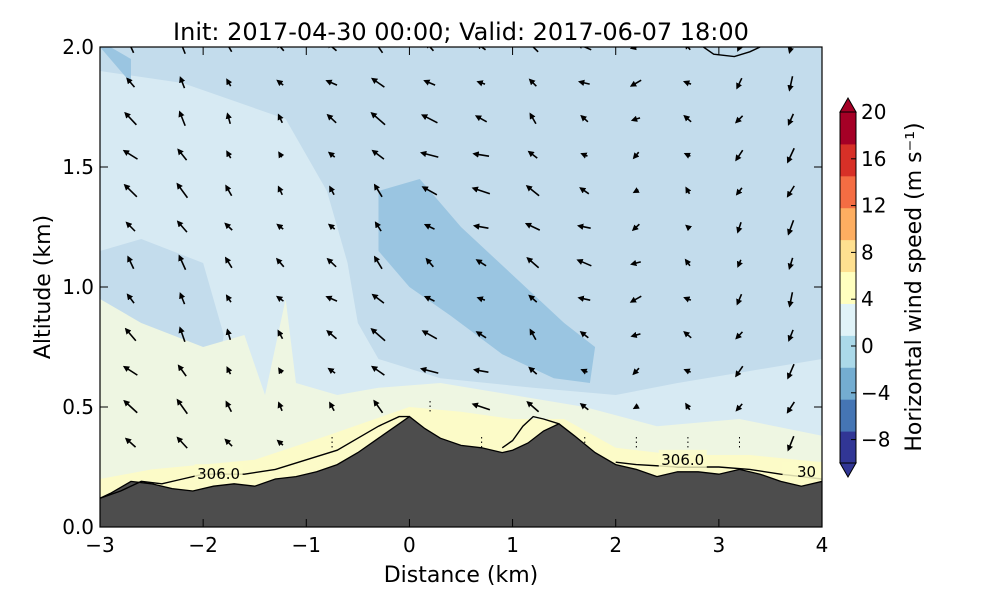 This screenshot has height=600, width=1000. Describe the element at coordinates (78, 527) in the screenshot. I see `y-tick-label: 0.0` at that location.